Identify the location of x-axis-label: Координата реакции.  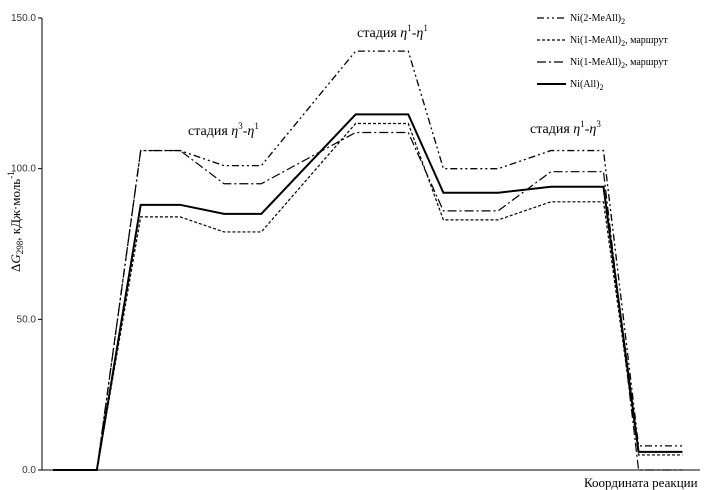
(641, 482).